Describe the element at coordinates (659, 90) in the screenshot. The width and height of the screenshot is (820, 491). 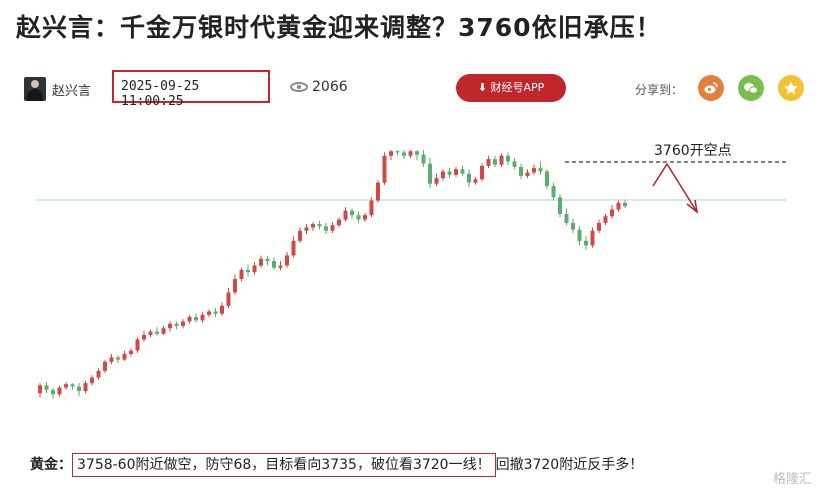
I see `share-label: 分享到：` at that location.